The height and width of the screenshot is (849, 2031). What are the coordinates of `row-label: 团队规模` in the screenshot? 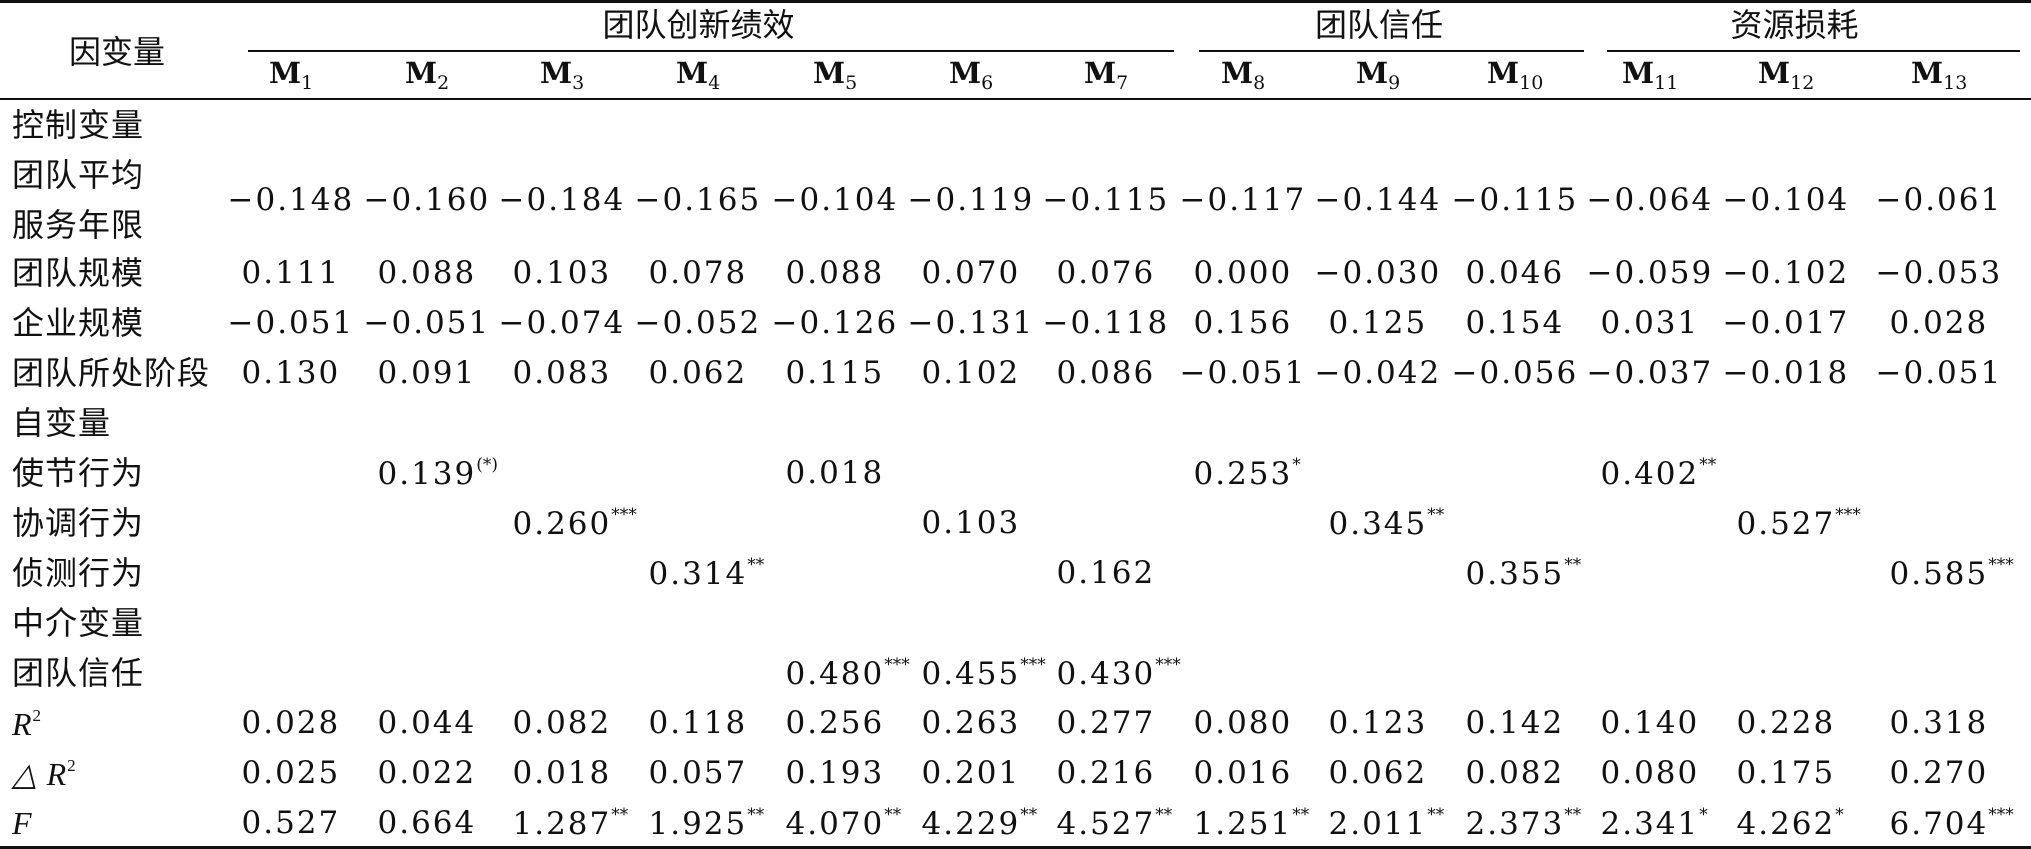 It's located at (78, 273).